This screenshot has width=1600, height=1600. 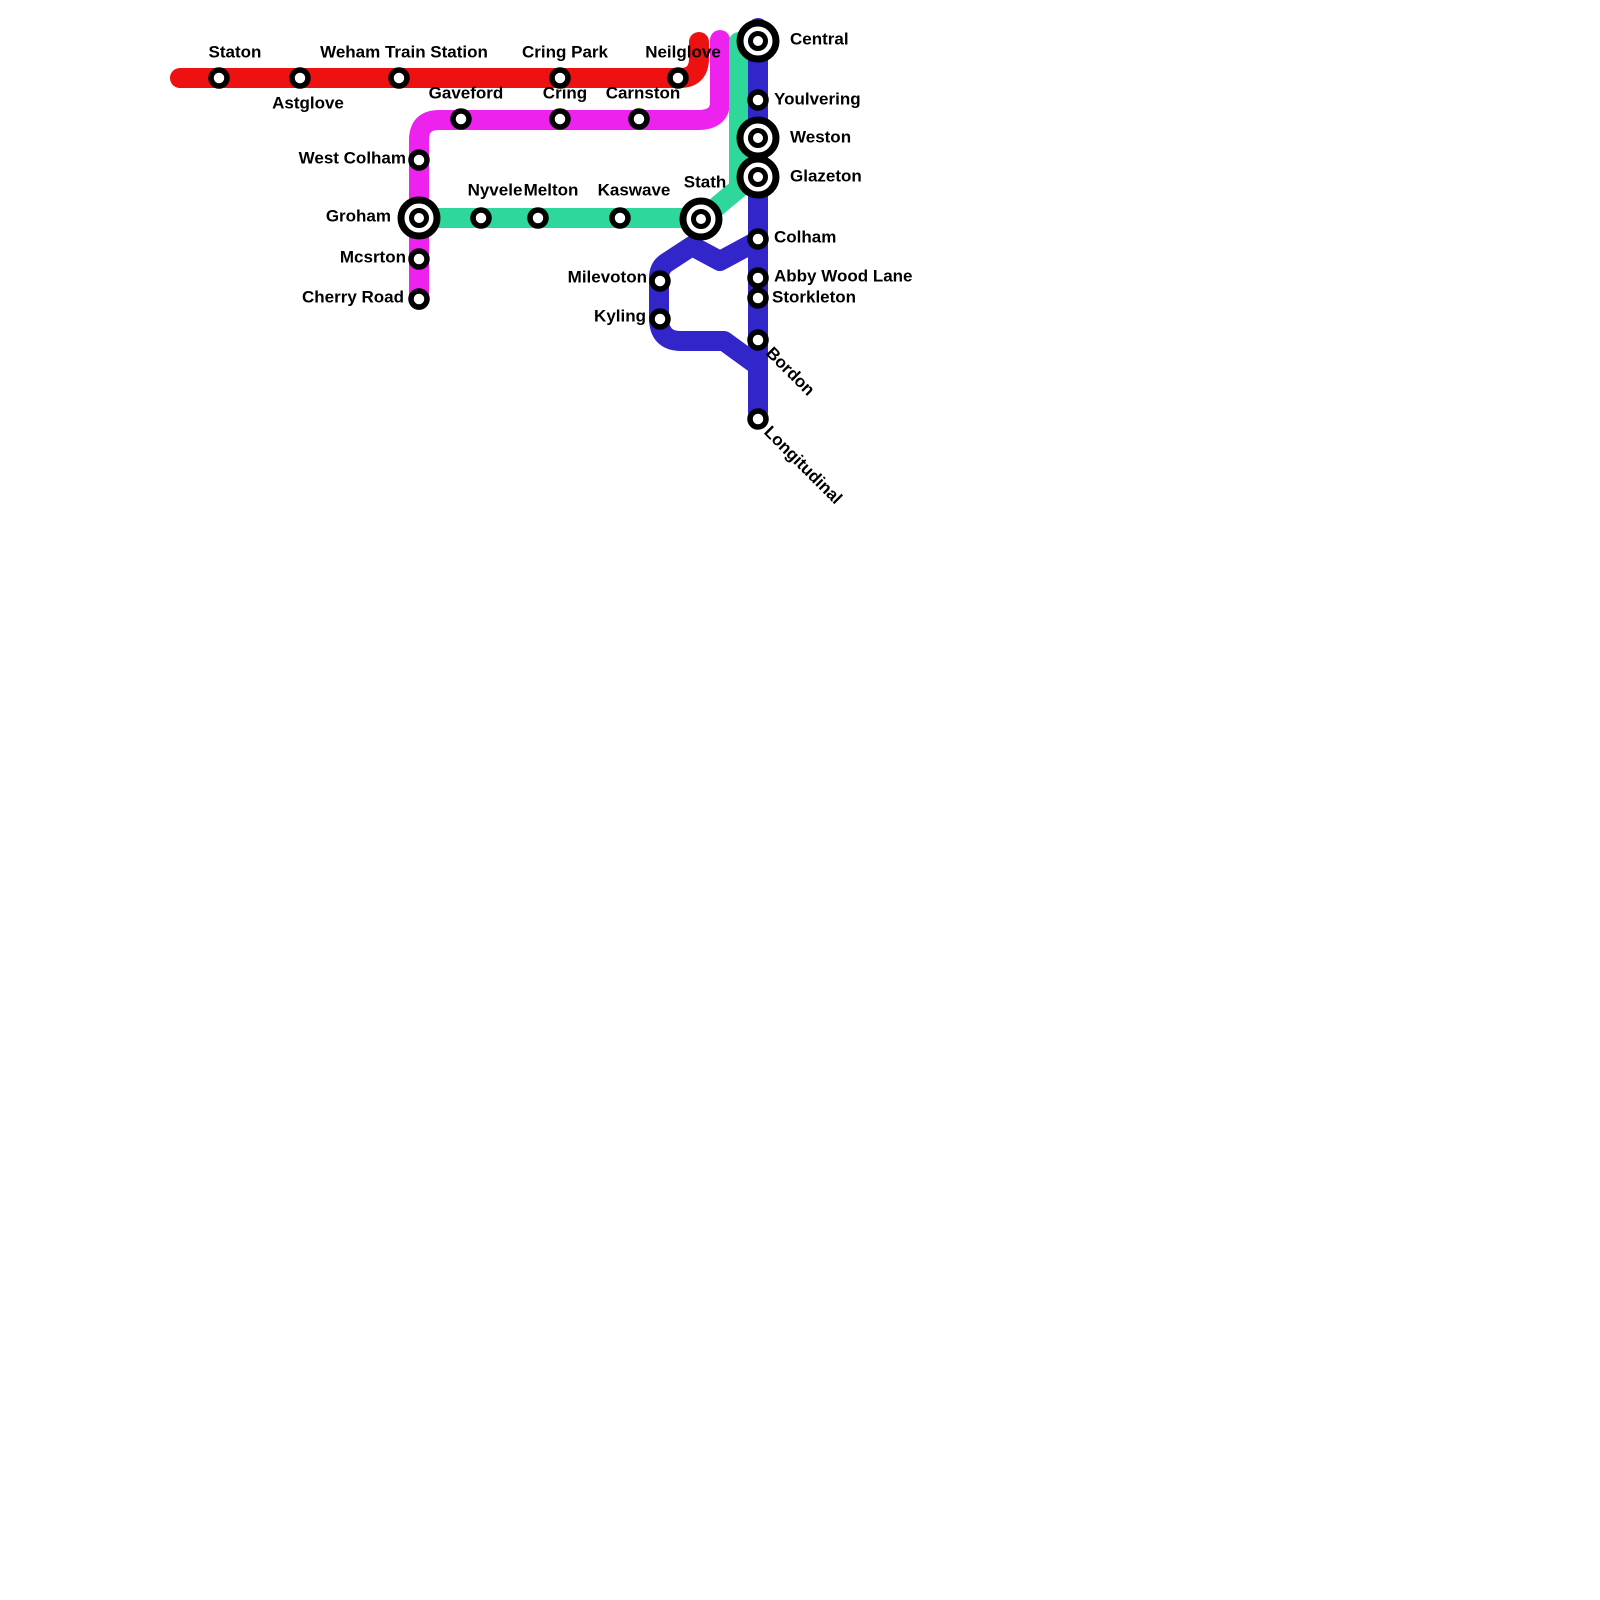 I want to click on station-groham-interchange, so click(x=419, y=218).